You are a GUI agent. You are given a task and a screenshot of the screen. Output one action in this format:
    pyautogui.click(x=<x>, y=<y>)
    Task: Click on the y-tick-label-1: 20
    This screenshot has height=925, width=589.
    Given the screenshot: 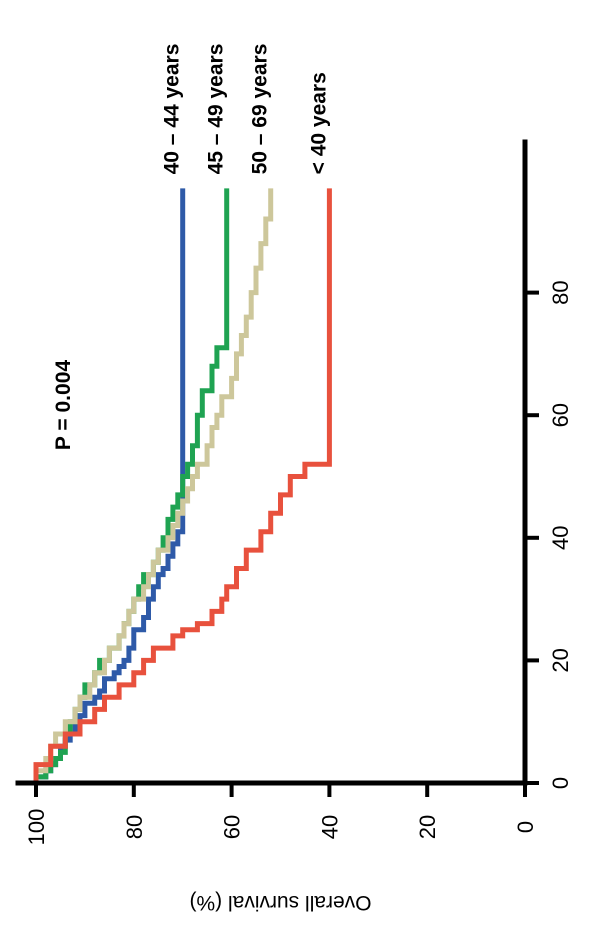 What is the action you would take?
    pyautogui.click(x=427, y=827)
    